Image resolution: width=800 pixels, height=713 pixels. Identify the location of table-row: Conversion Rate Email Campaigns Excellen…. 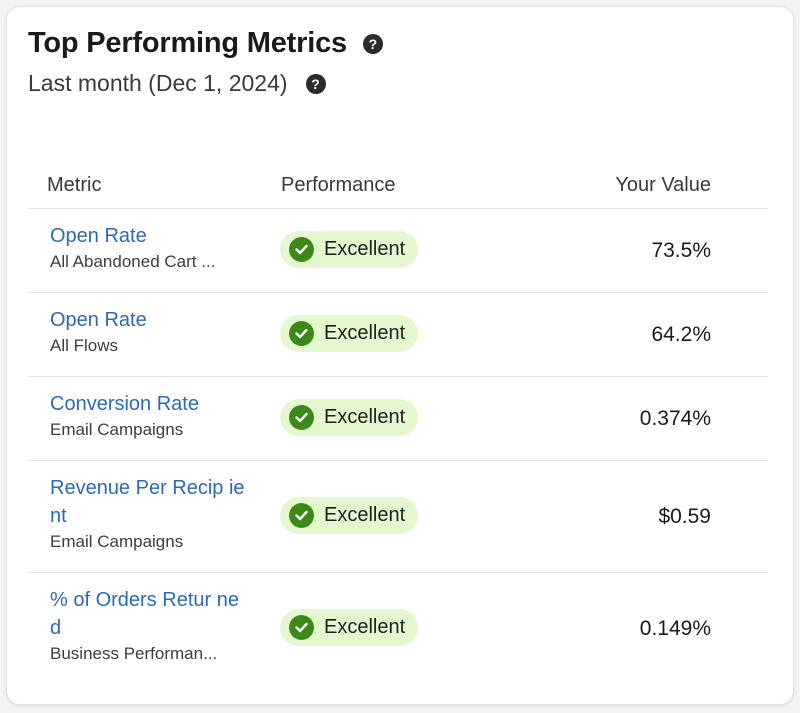
(398, 419).